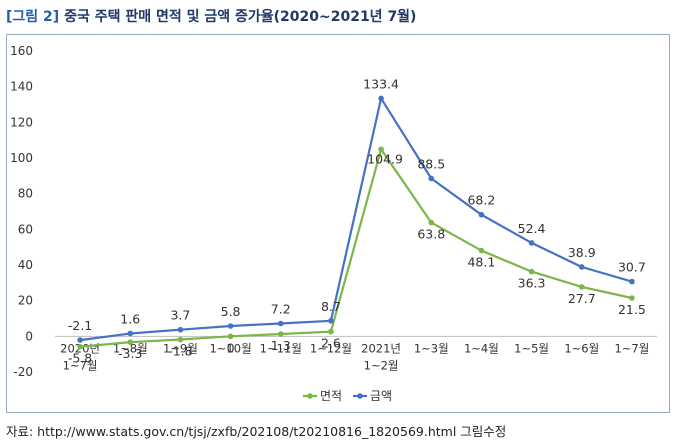  What do you see at coordinates (80, 325) in the screenshot?
I see `data-label: -2.1` at bounding box center [80, 325].